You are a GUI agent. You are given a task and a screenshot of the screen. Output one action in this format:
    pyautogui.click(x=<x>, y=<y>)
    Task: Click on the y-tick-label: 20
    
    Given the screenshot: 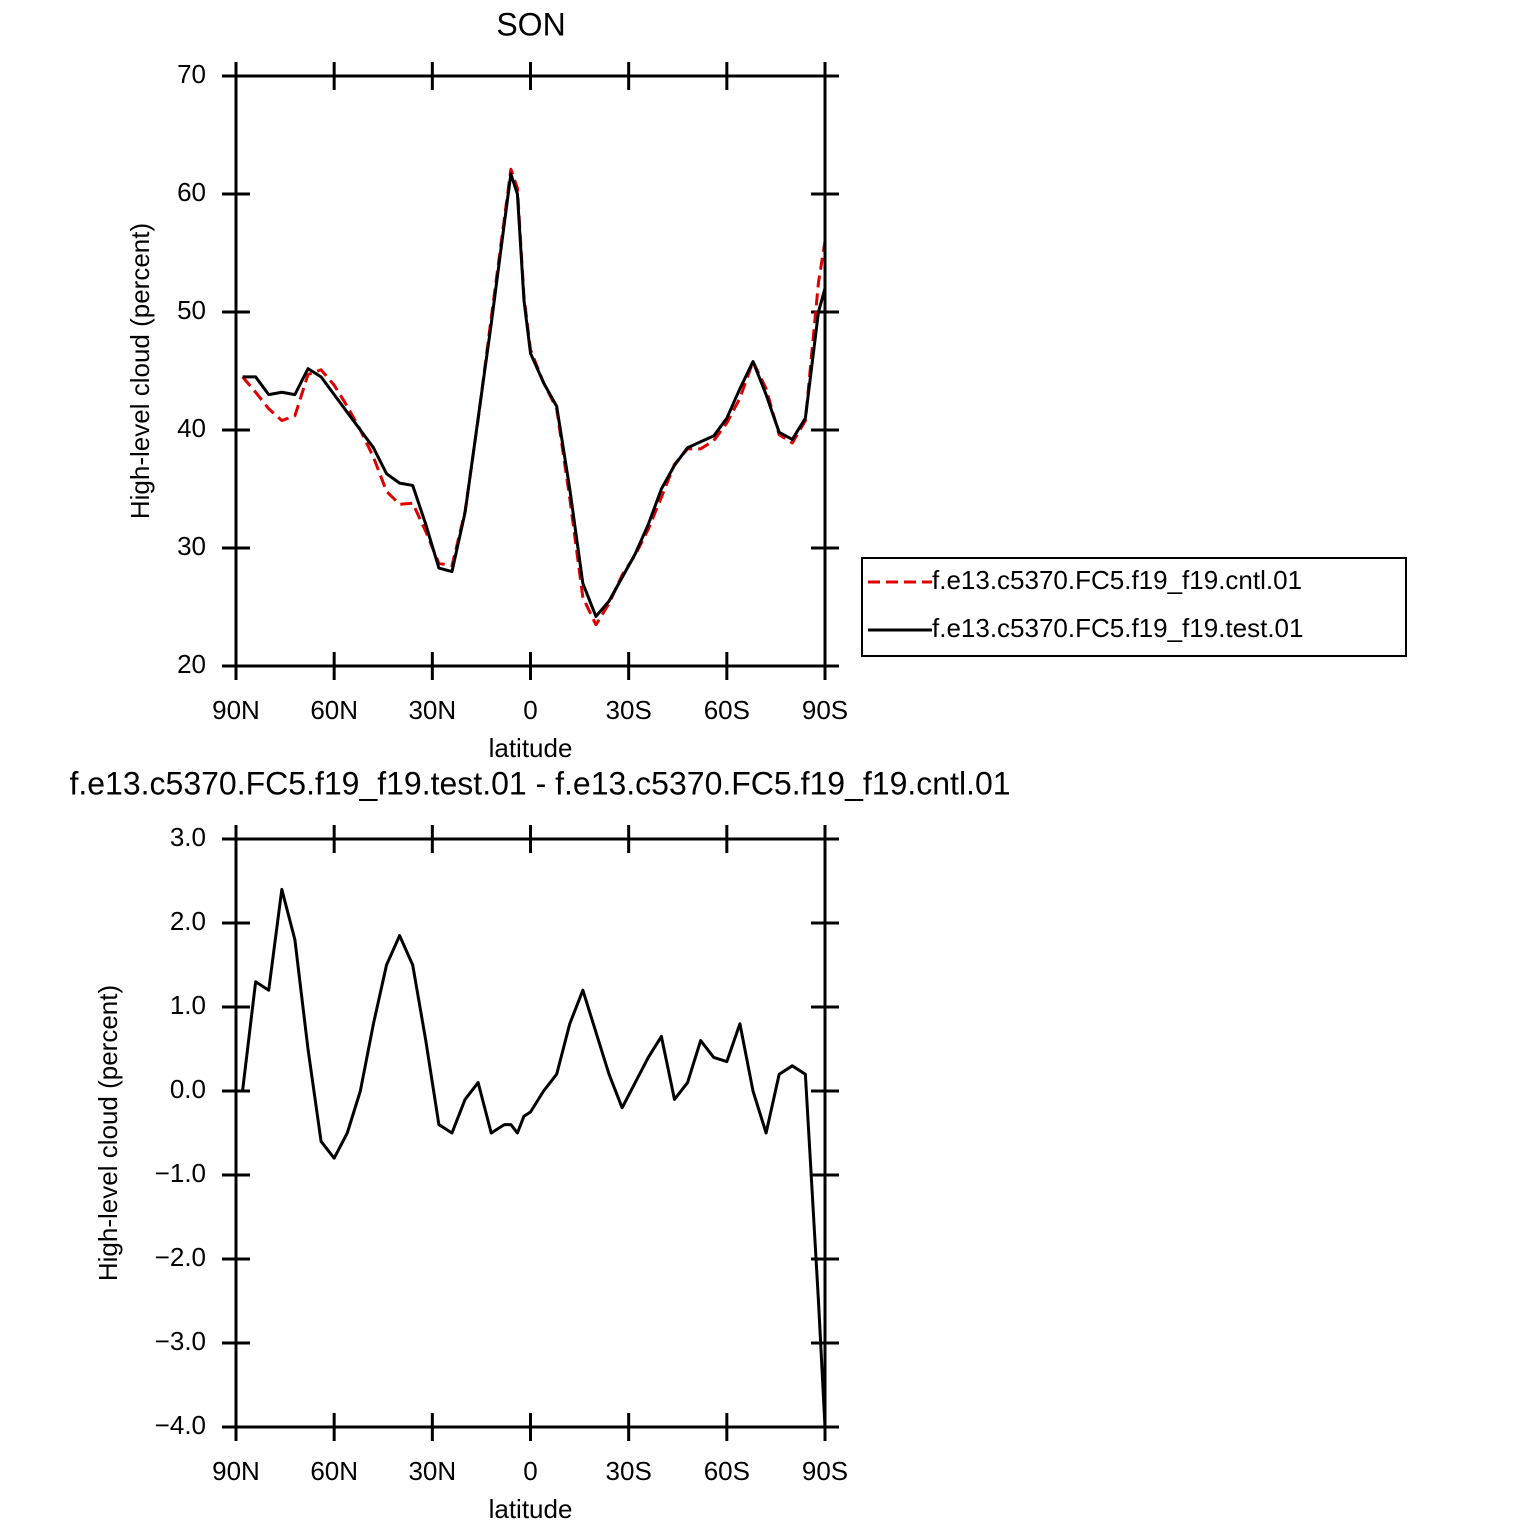 What is the action you would take?
    pyautogui.click(x=191, y=664)
    